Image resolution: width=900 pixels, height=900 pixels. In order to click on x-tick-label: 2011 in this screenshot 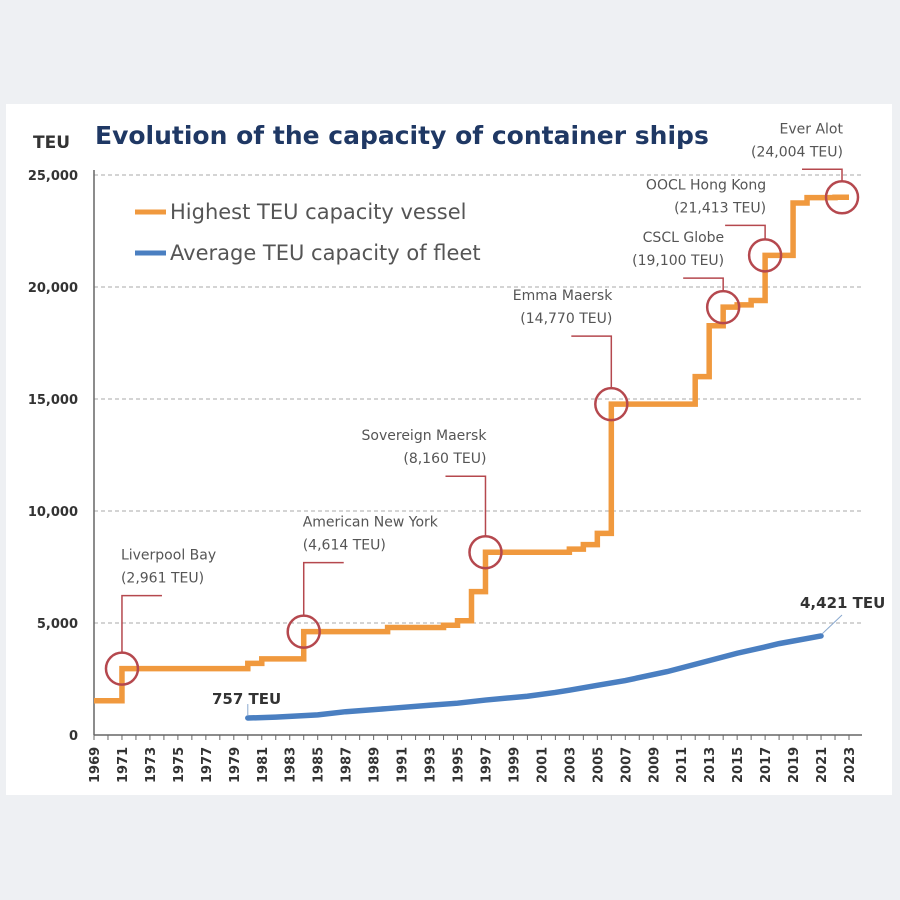, I will do `click(682, 765)`.